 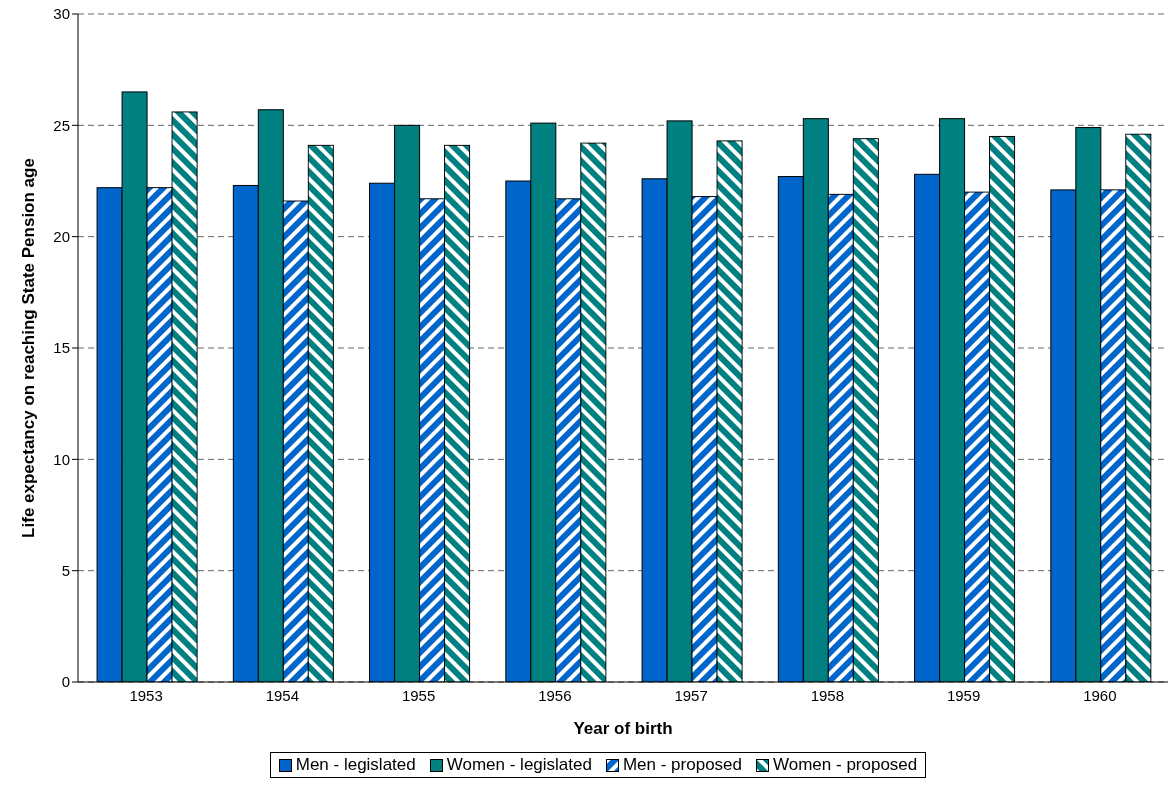 What do you see at coordinates (29, 348) in the screenshot?
I see `y-axis-title: Life expectancy on reaching State Pension age` at bounding box center [29, 348].